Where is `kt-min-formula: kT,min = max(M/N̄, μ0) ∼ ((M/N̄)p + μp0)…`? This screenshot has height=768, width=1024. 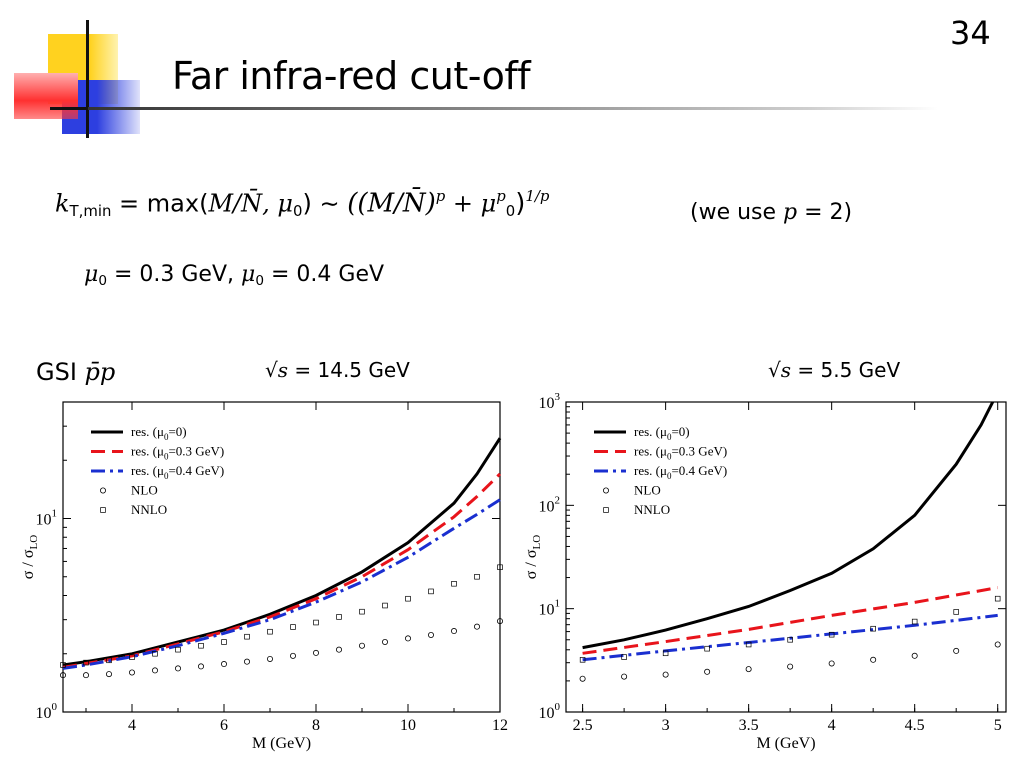
kt-min-formula: kT,min = max(M/N̄, μ0) ∼ ((M/N̄)p + μp0)… is located at coordinates (302, 203).